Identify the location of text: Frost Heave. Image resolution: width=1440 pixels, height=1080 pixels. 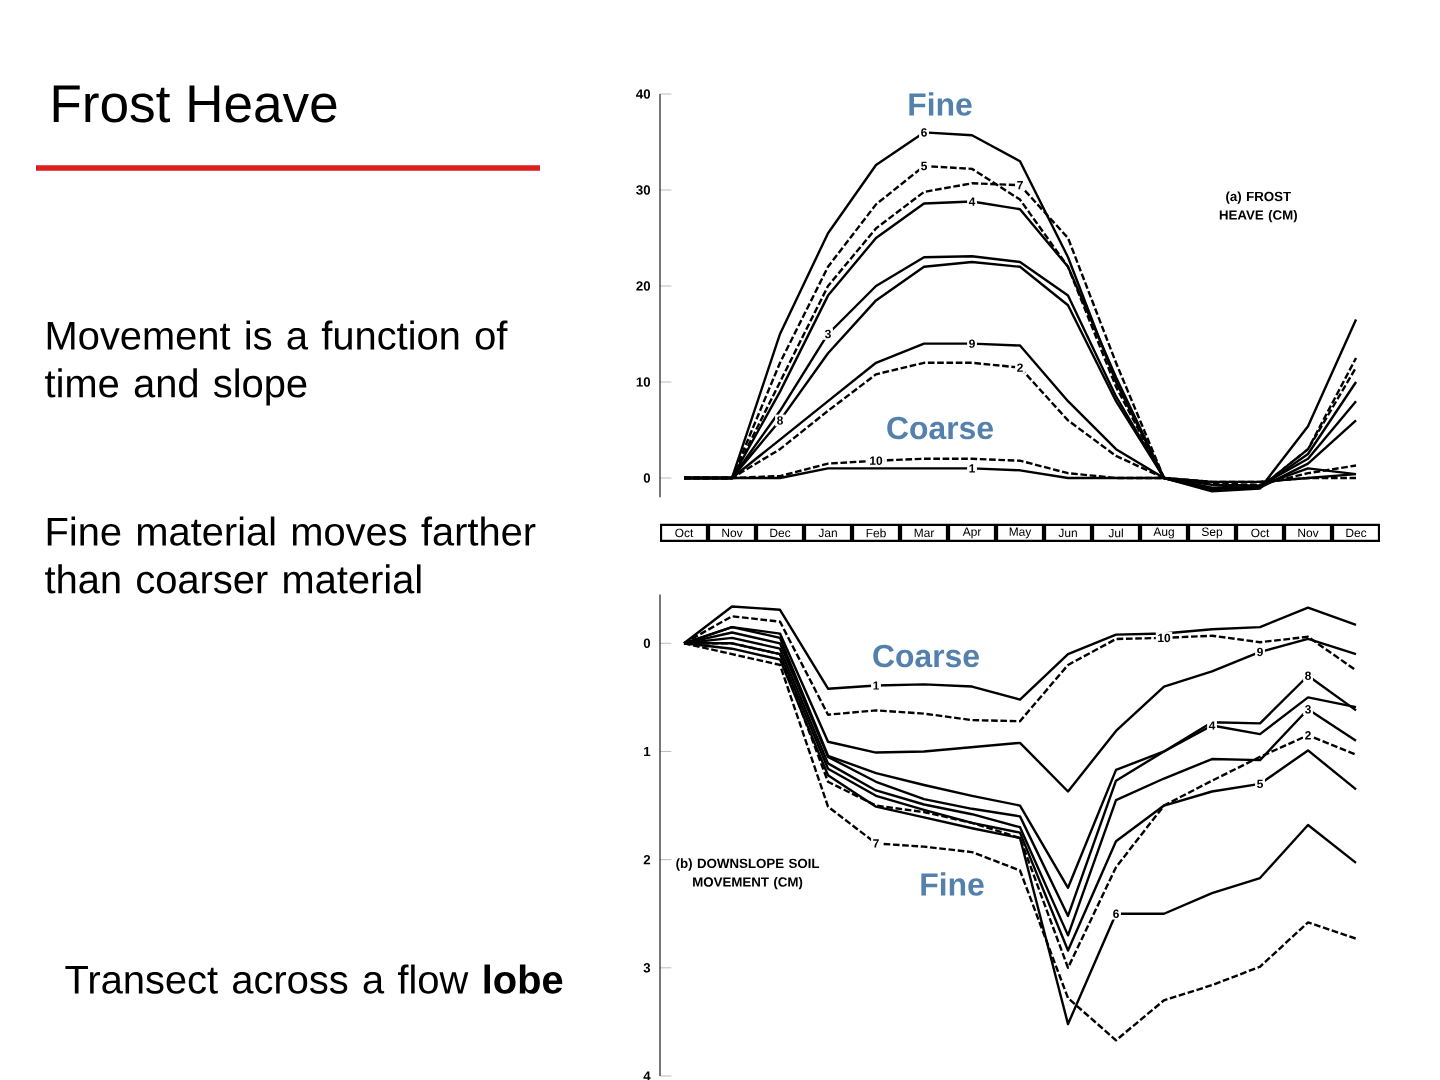
(195, 104).